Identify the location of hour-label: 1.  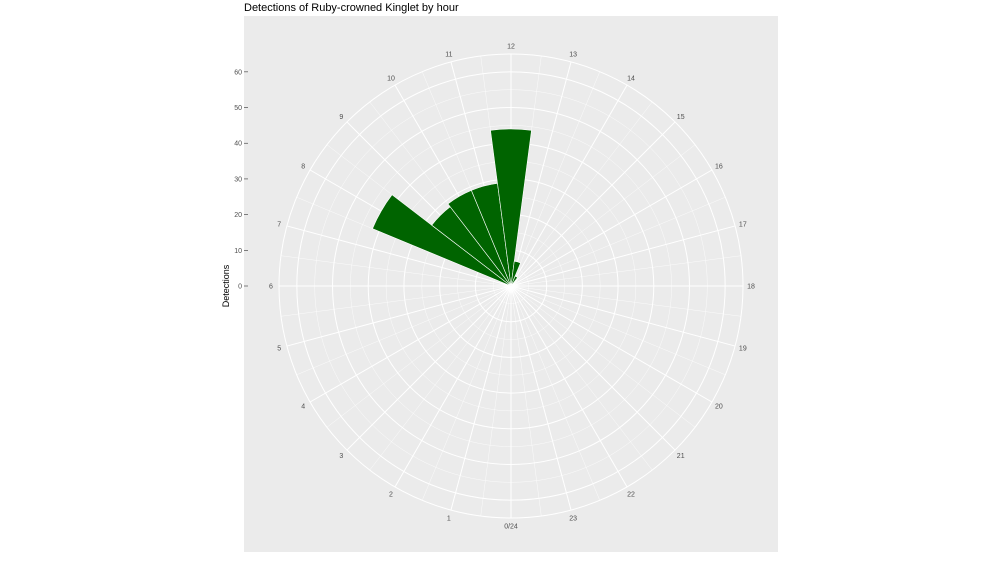
(449, 518).